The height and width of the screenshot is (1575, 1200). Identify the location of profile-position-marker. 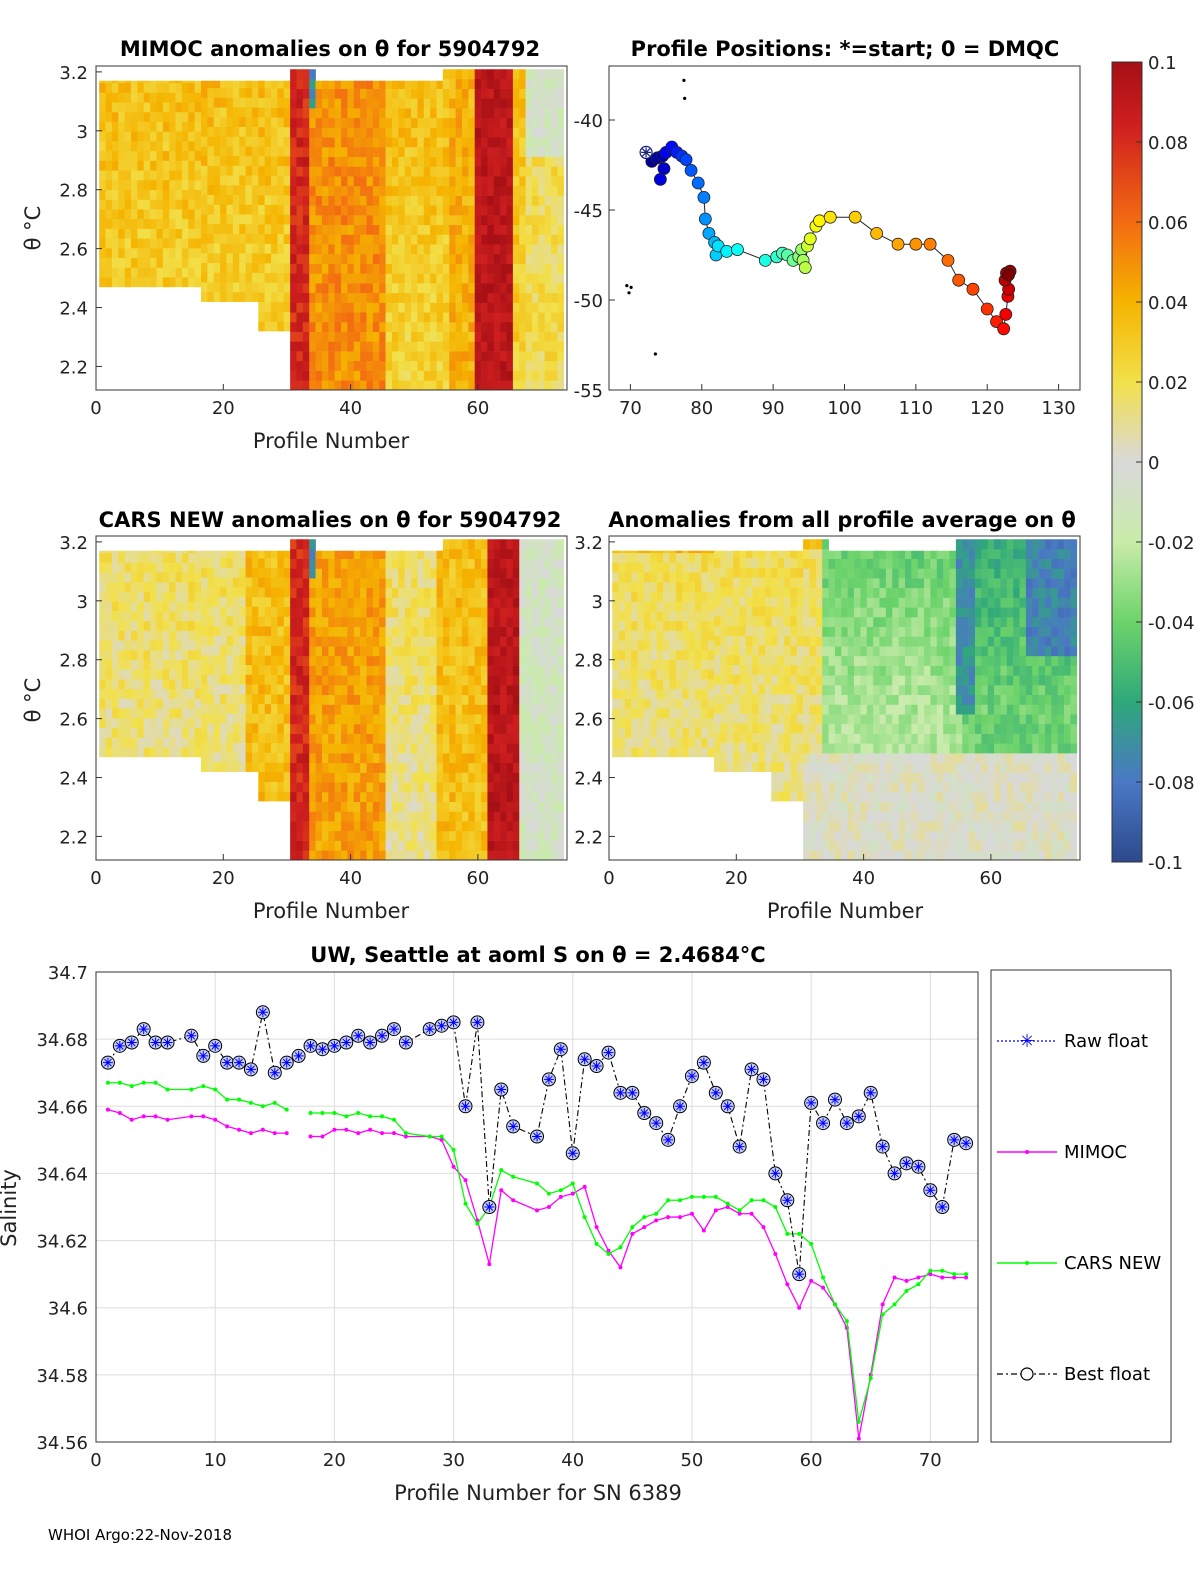
(959, 280).